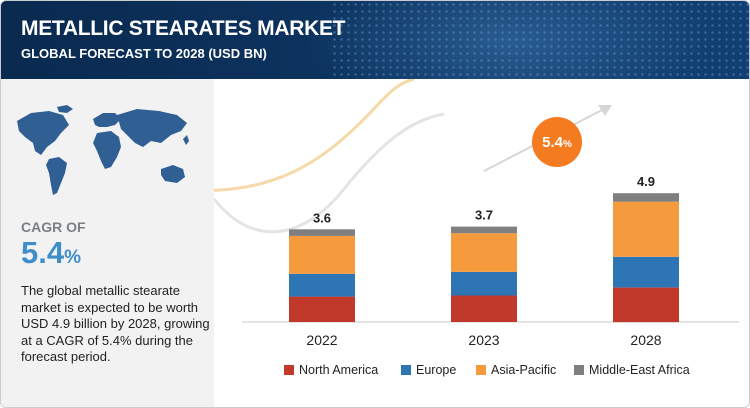  What do you see at coordinates (484, 308) in the screenshot?
I see `bar-segment-north-america-2023` at bounding box center [484, 308].